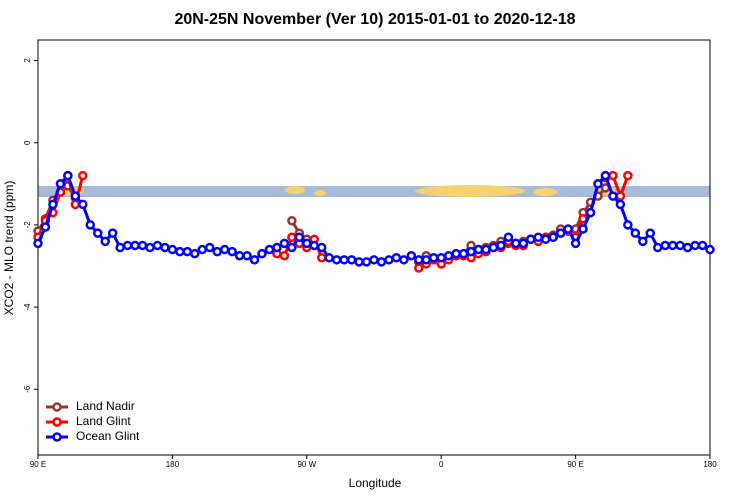 This screenshot has height=500, width=750. I want to click on y-tick-label: -6, so click(27, 389).